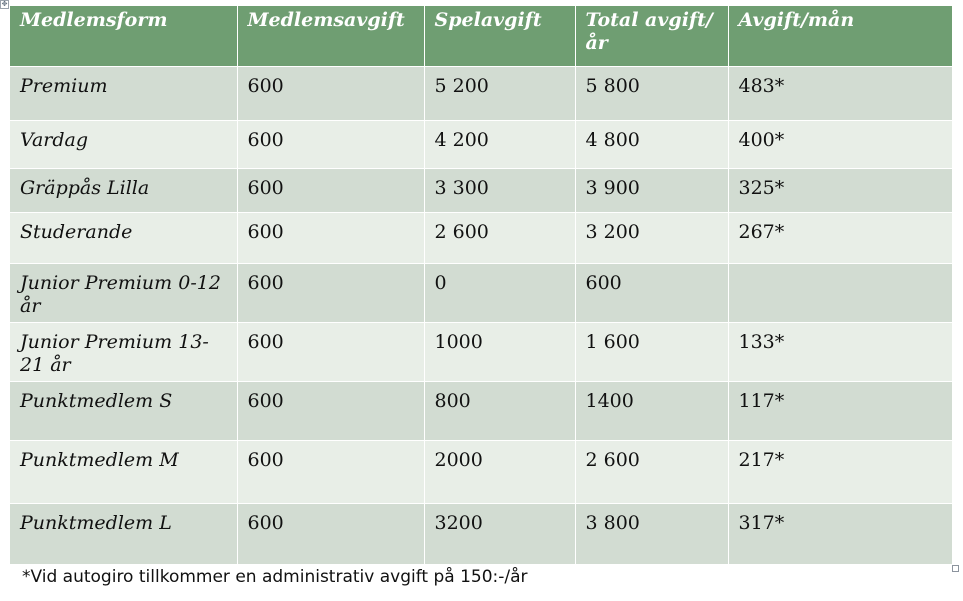 This screenshot has width=963, height=601. Describe the element at coordinates (840, 36) in the screenshot. I see `header-avgift-man: Avgift/mån` at that location.